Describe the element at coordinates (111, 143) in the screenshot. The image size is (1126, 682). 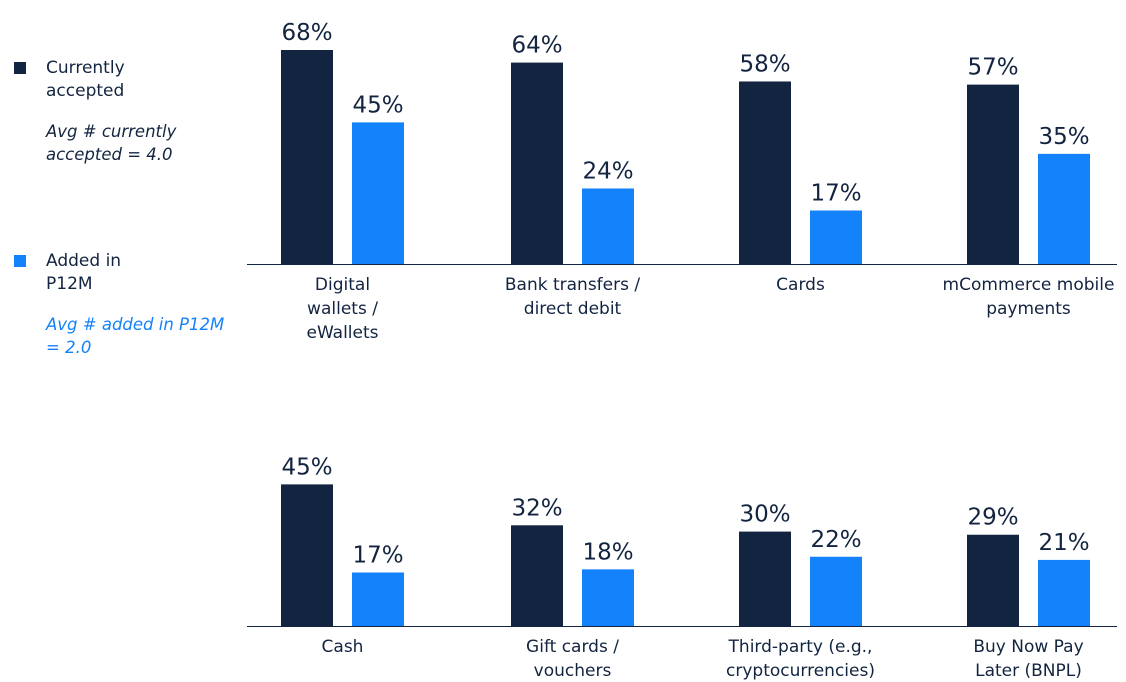
I see `legend-note-current: Avg # currently accepted = 4.0` at that location.